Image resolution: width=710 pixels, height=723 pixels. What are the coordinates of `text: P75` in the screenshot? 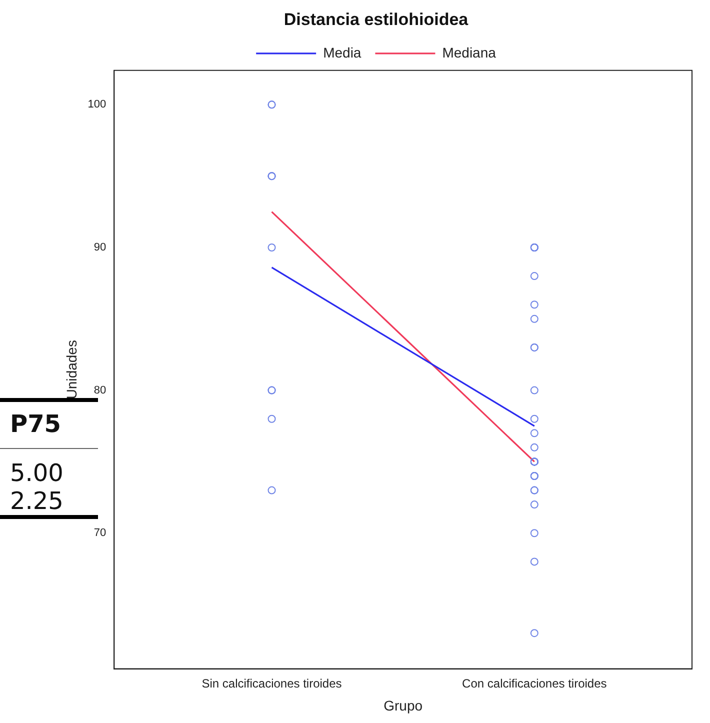 It's located at (49, 423).